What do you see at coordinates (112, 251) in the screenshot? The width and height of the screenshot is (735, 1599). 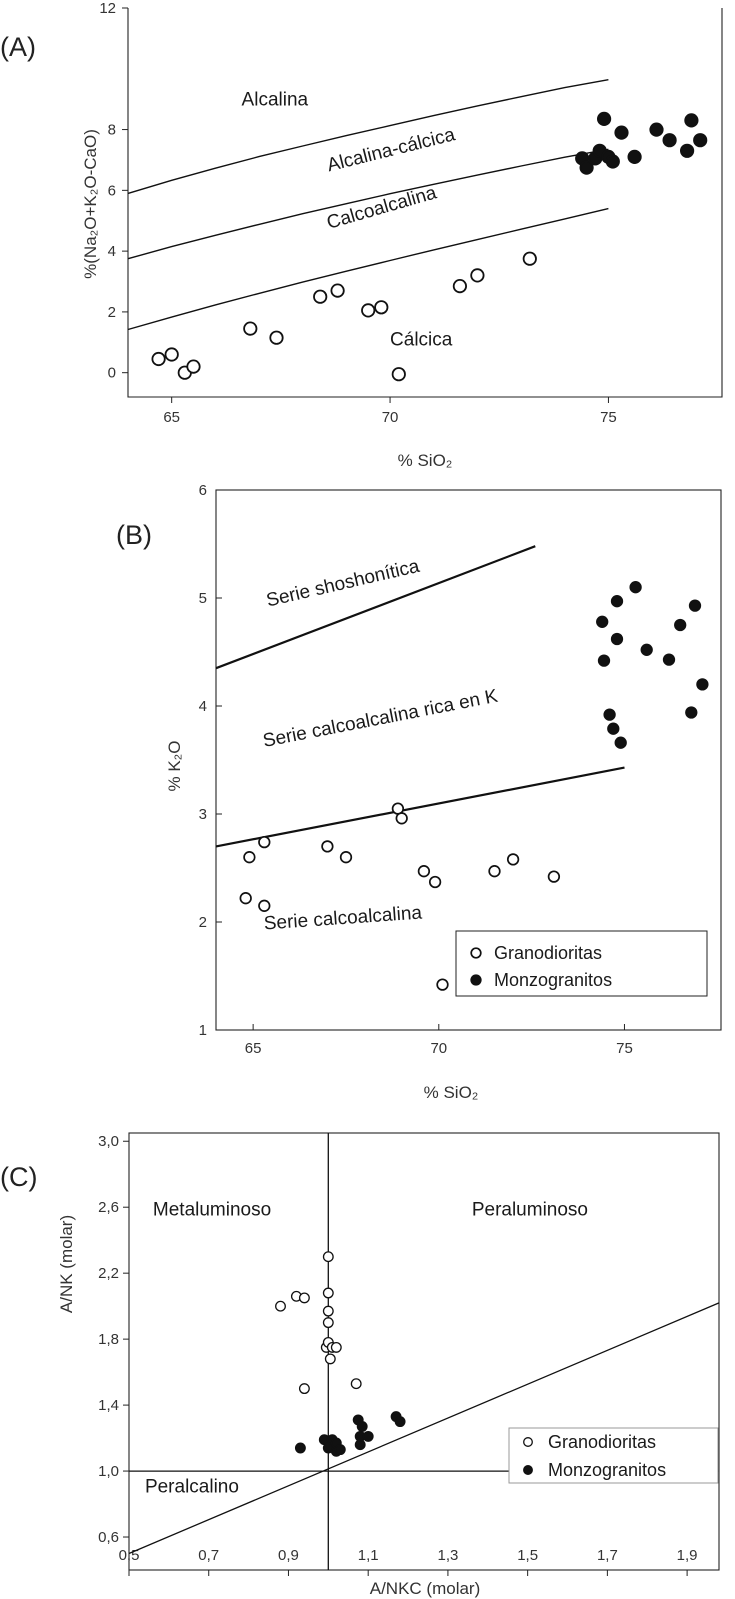 I see `panel-a-y-tick-label: 4` at bounding box center [112, 251].